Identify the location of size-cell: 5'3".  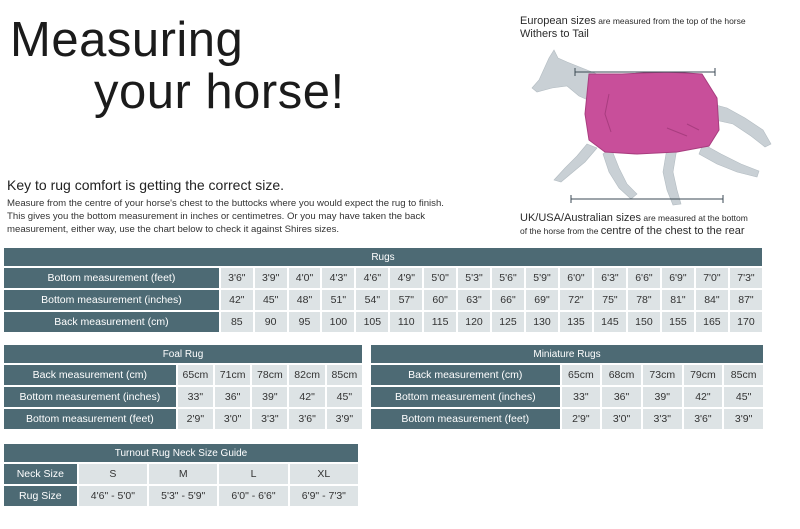
(474, 278).